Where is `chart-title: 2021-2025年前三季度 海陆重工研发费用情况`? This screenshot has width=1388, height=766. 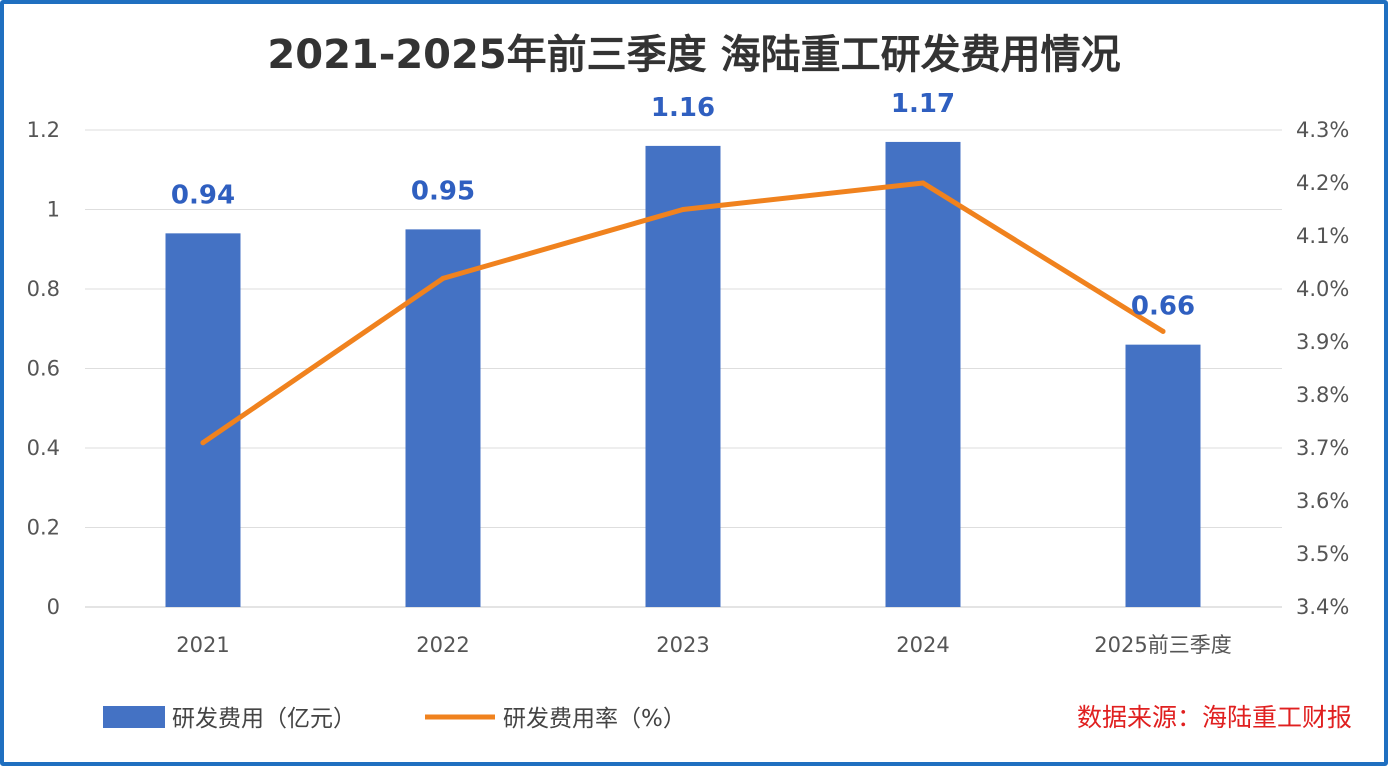 chart-title: 2021-2025年前三季度 海陆重工研发费用情况 is located at coordinates (693, 55).